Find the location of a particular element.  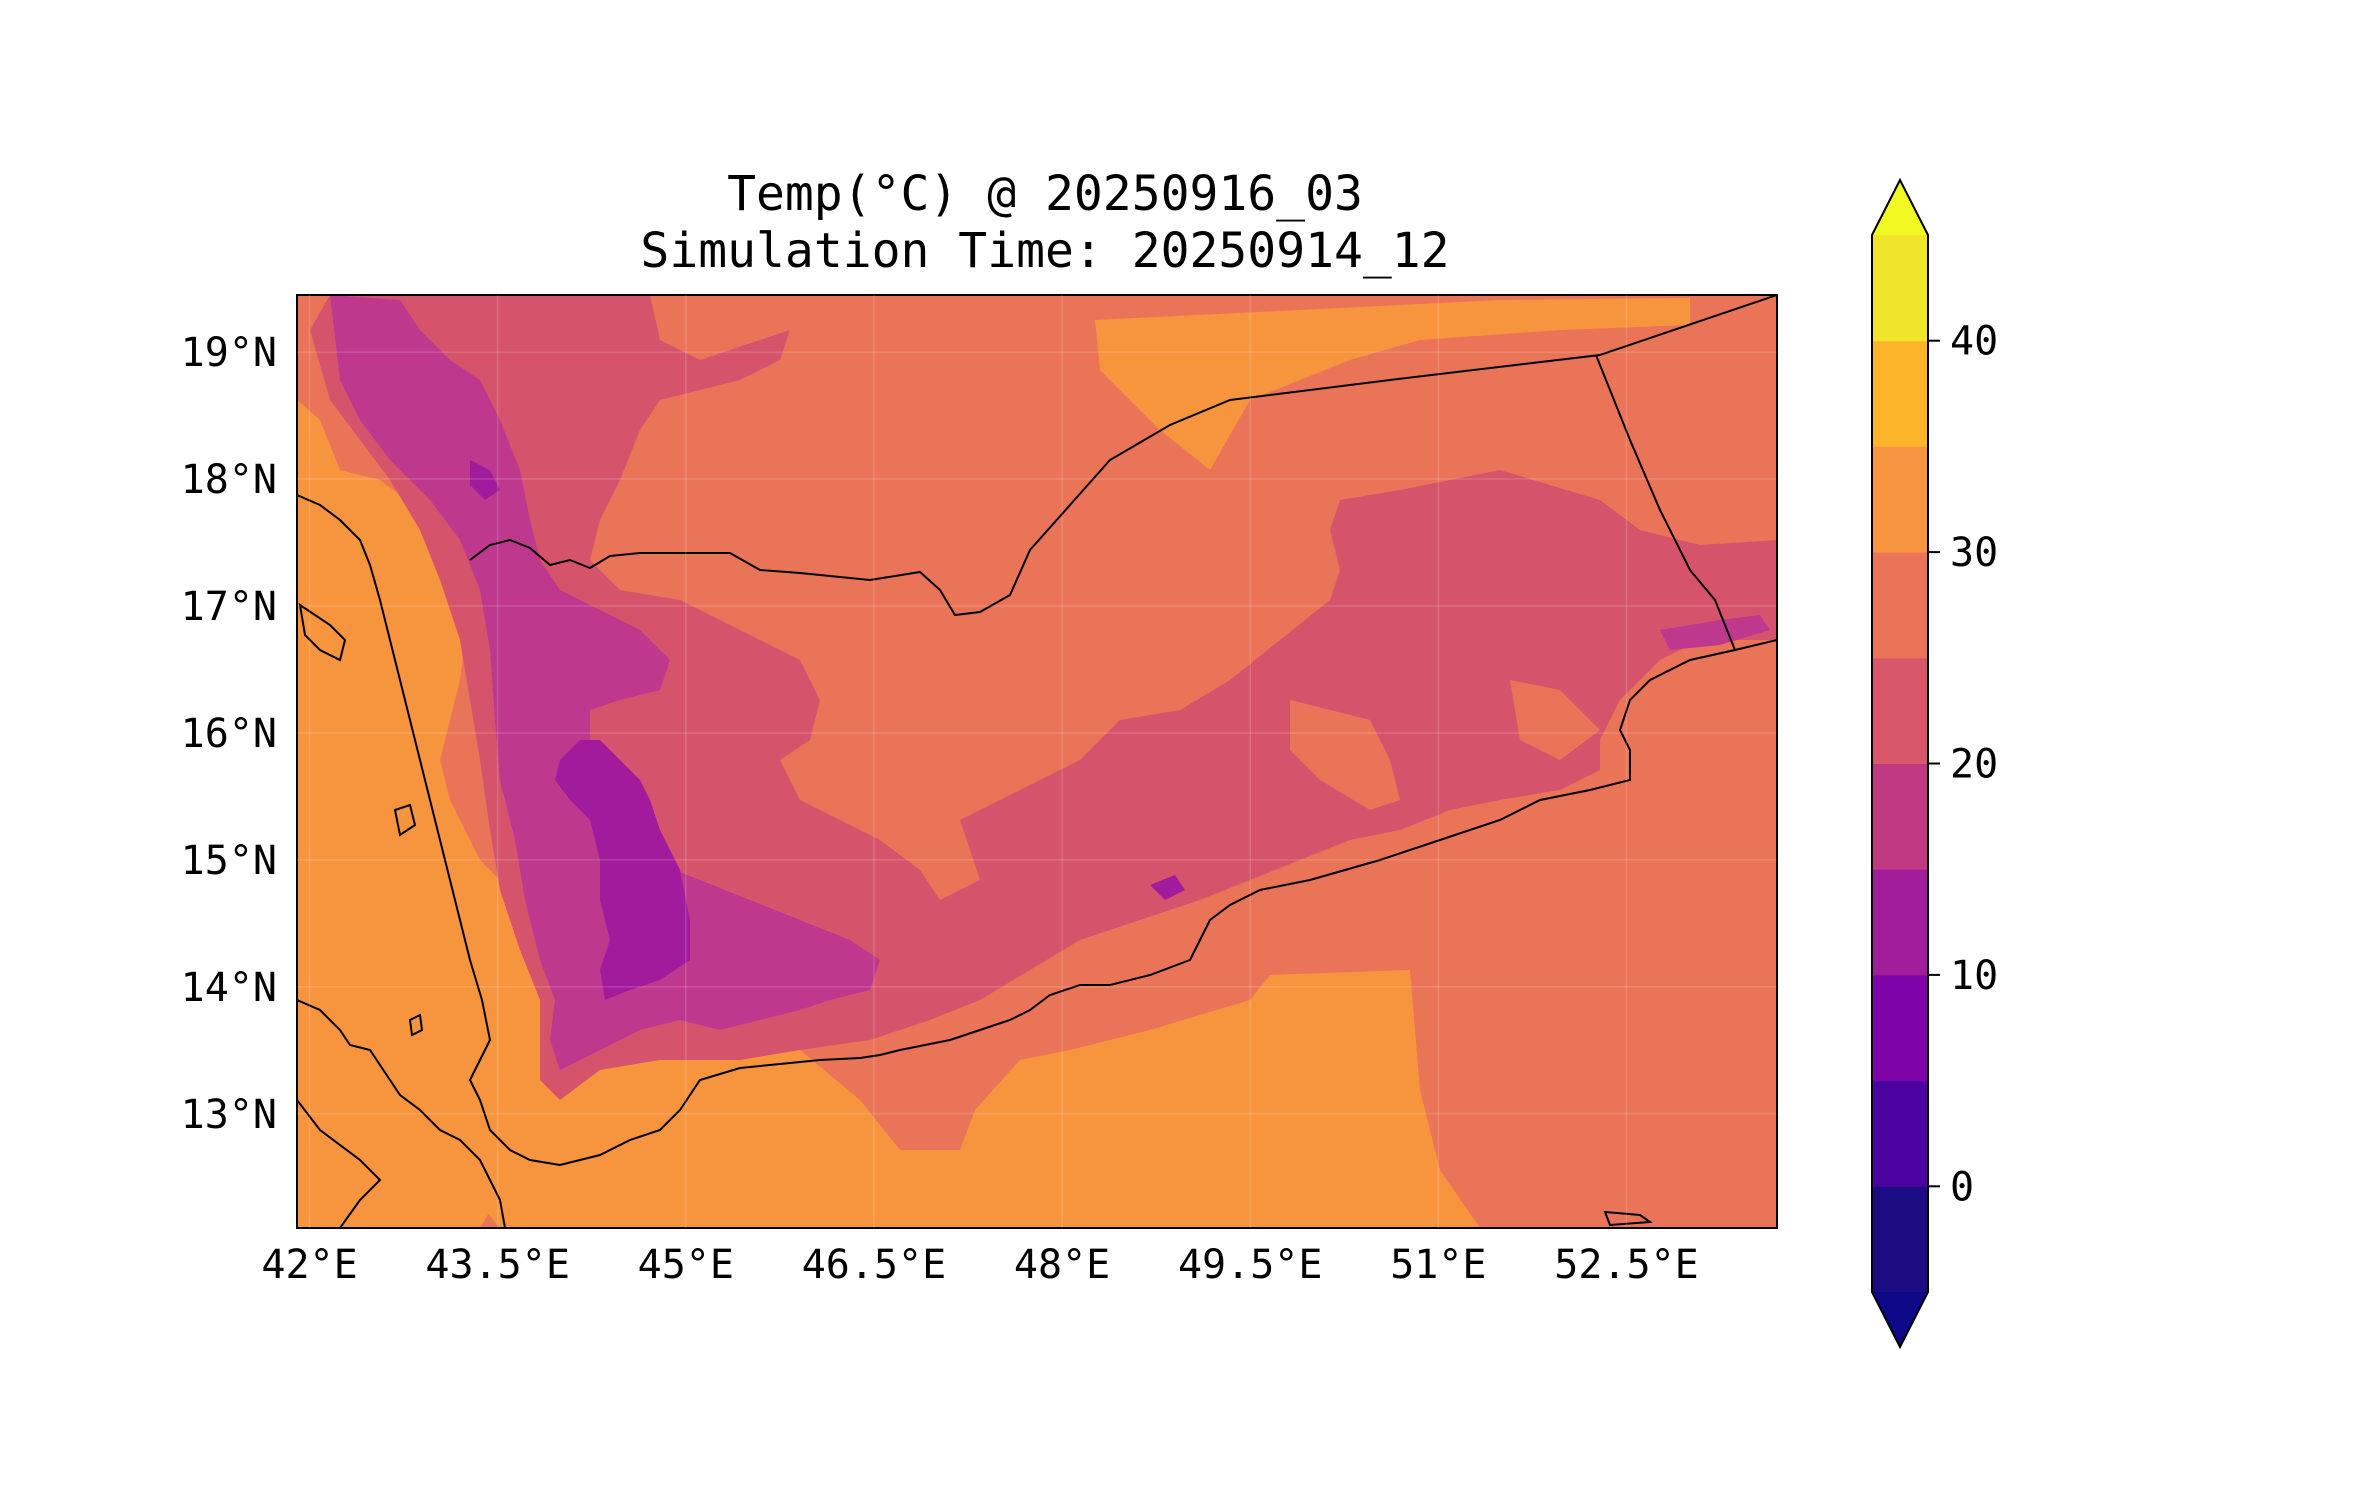

temp-band-25-30-inner is located at coordinates (1345, 755).